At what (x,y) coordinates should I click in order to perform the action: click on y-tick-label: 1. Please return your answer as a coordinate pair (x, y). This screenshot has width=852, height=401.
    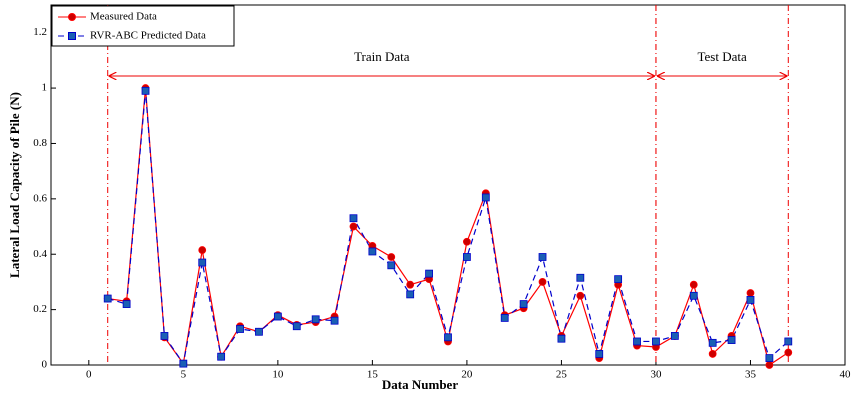
    Looking at the image, I should click on (45, 88).